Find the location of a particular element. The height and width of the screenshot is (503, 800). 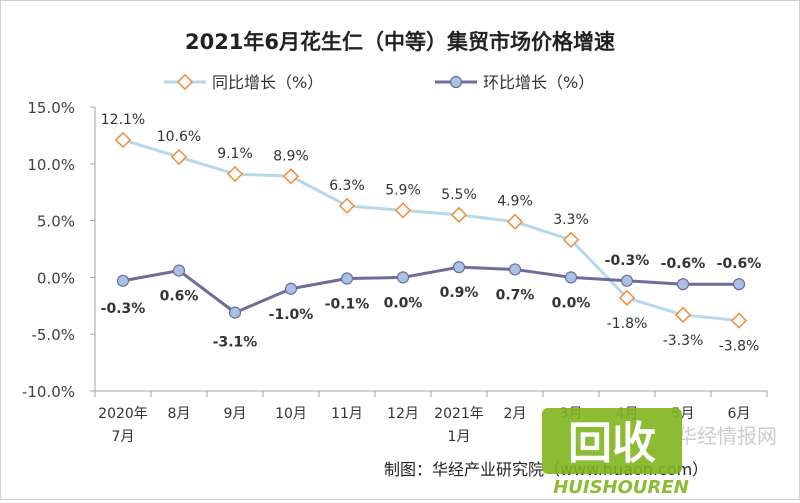

legend-marker-mom is located at coordinates (456, 82).